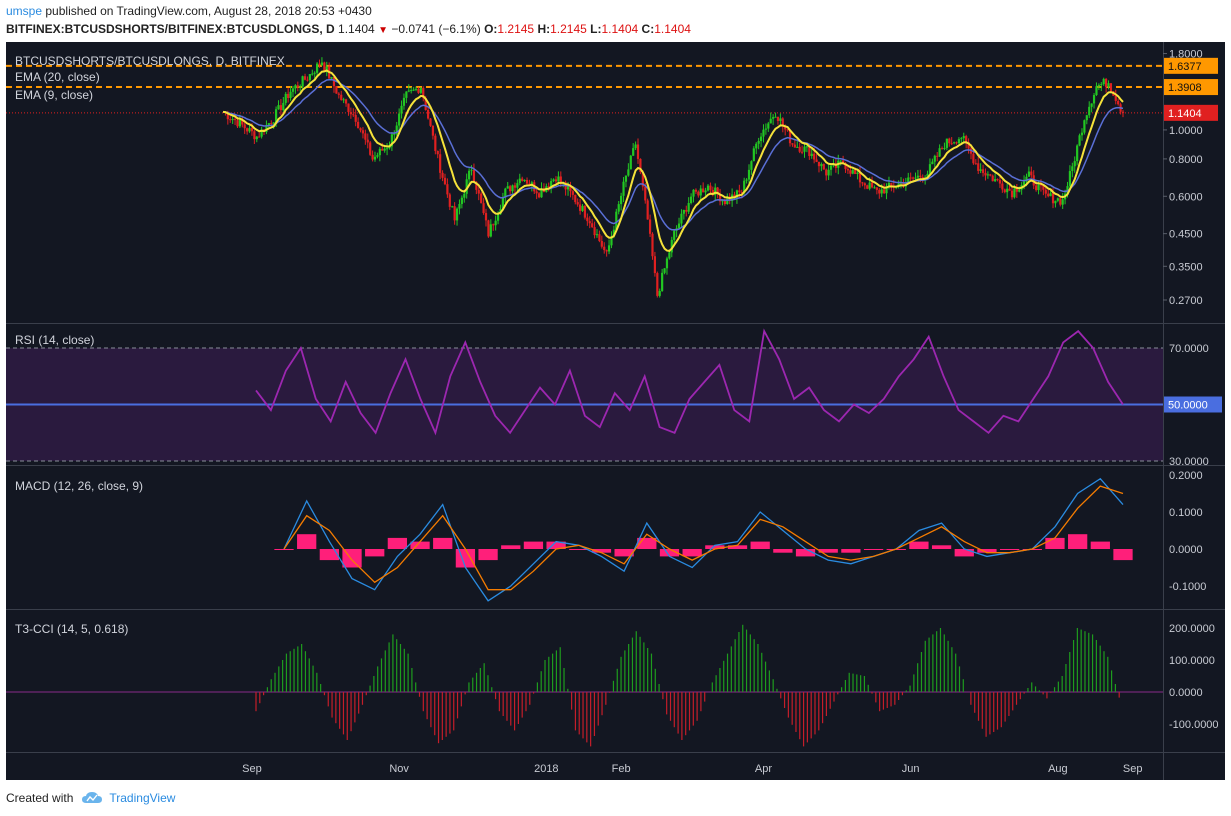 The width and height of the screenshot is (1231, 816). I want to click on time-tick-label: Jun, so click(911, 769).